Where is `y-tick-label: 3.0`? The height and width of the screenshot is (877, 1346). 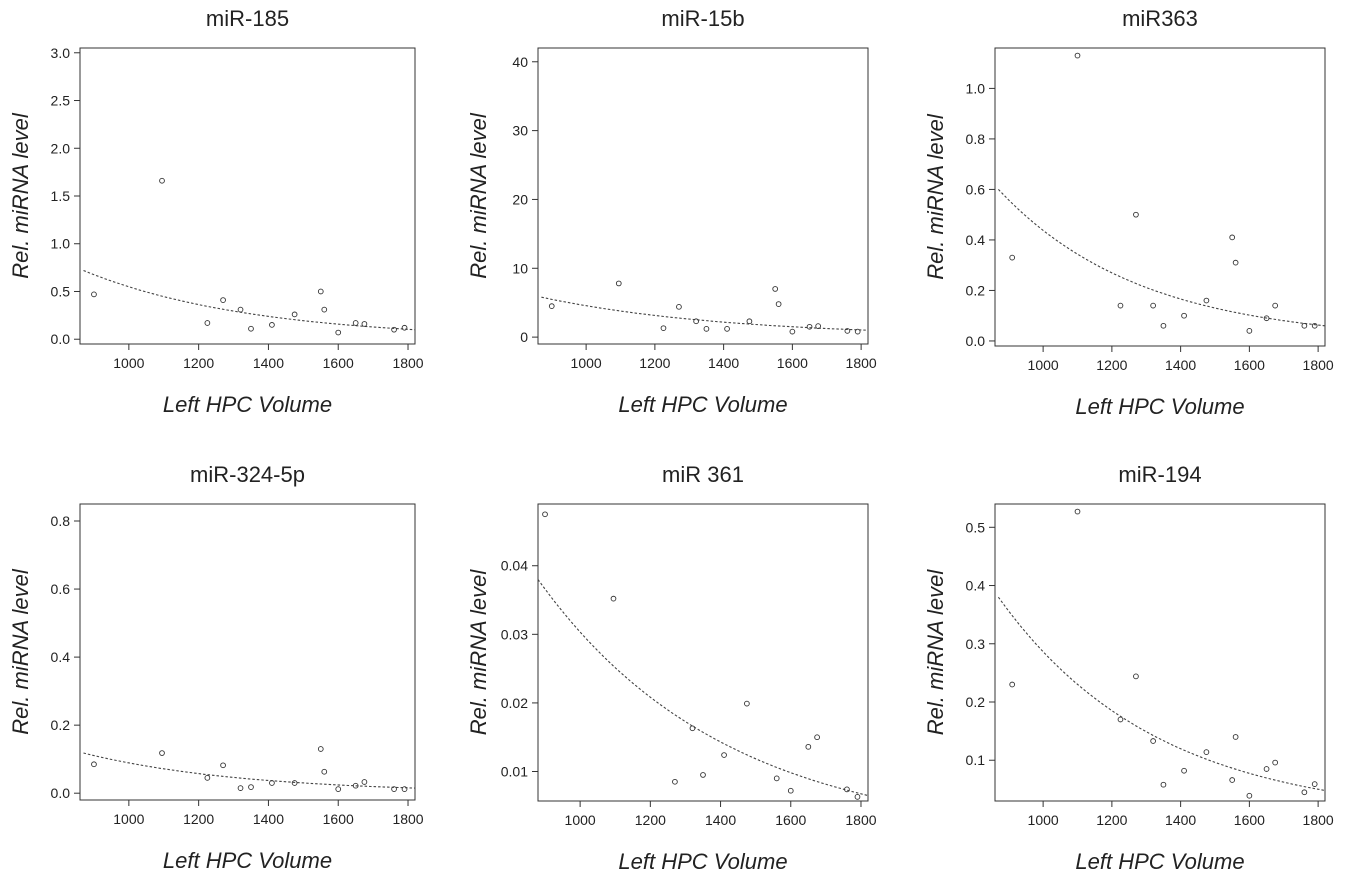
y-tick-label: 3.0 is located at coordinates (61, 53).